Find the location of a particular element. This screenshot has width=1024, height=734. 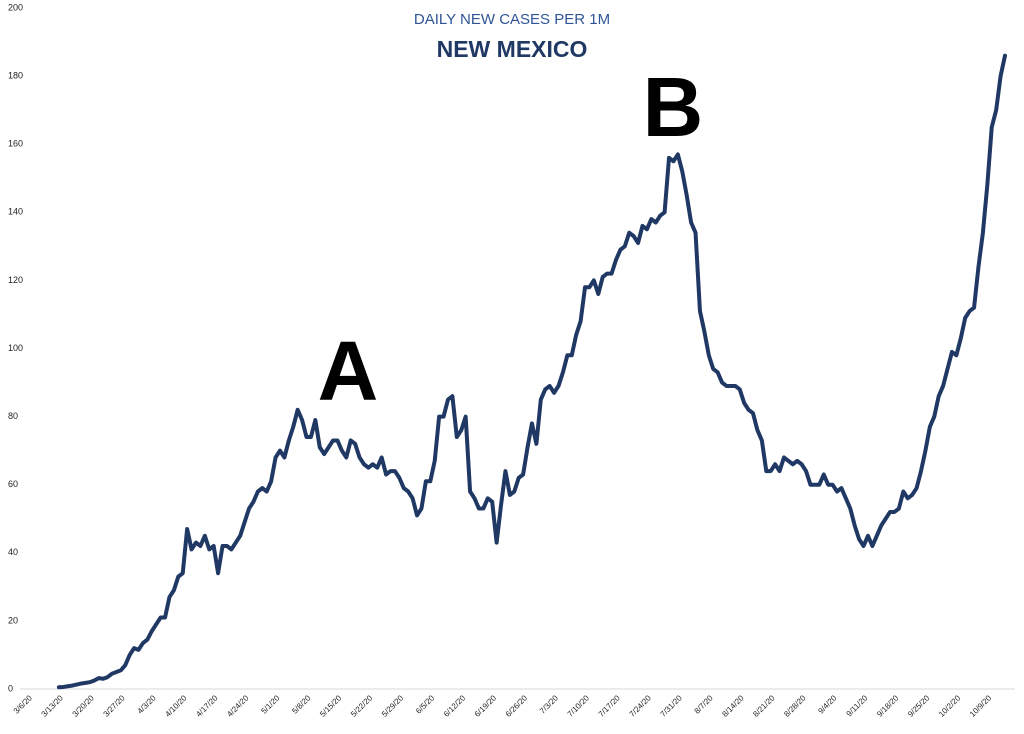

y-tick-label: 80 is located at coordinates (13, 416).